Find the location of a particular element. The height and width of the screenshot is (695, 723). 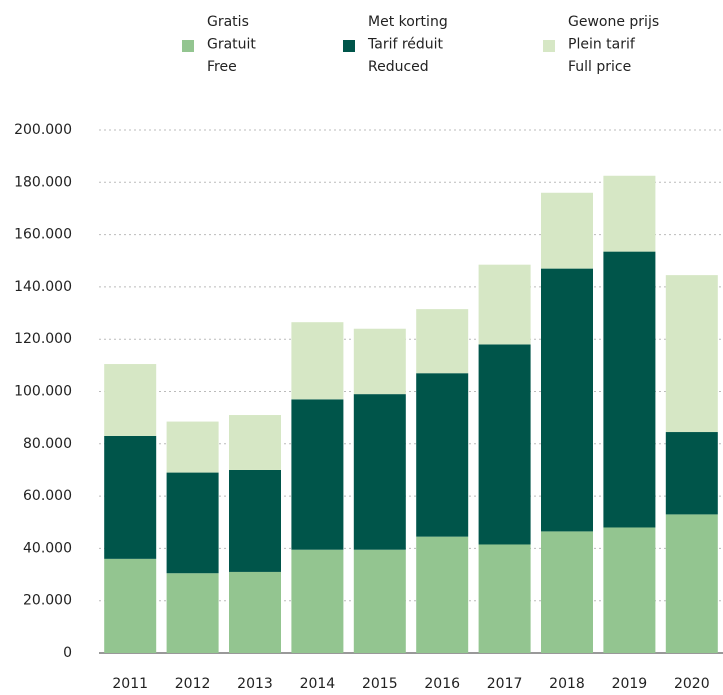

x-tick-label: 2016 is located at coordinates (442, 684).